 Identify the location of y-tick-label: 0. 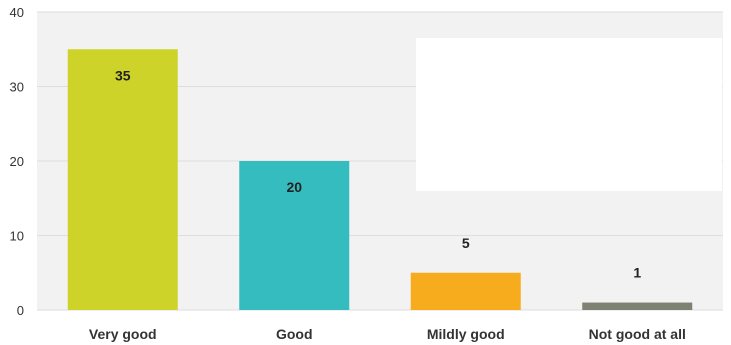
(20, 310).